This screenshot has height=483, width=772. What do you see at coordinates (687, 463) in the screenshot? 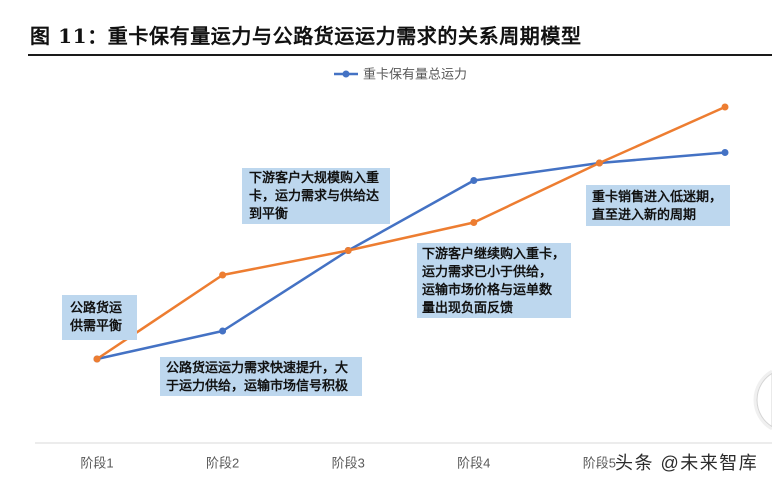
I see `watermark: 头条 @未来智库` at bounding box center [687, 463].